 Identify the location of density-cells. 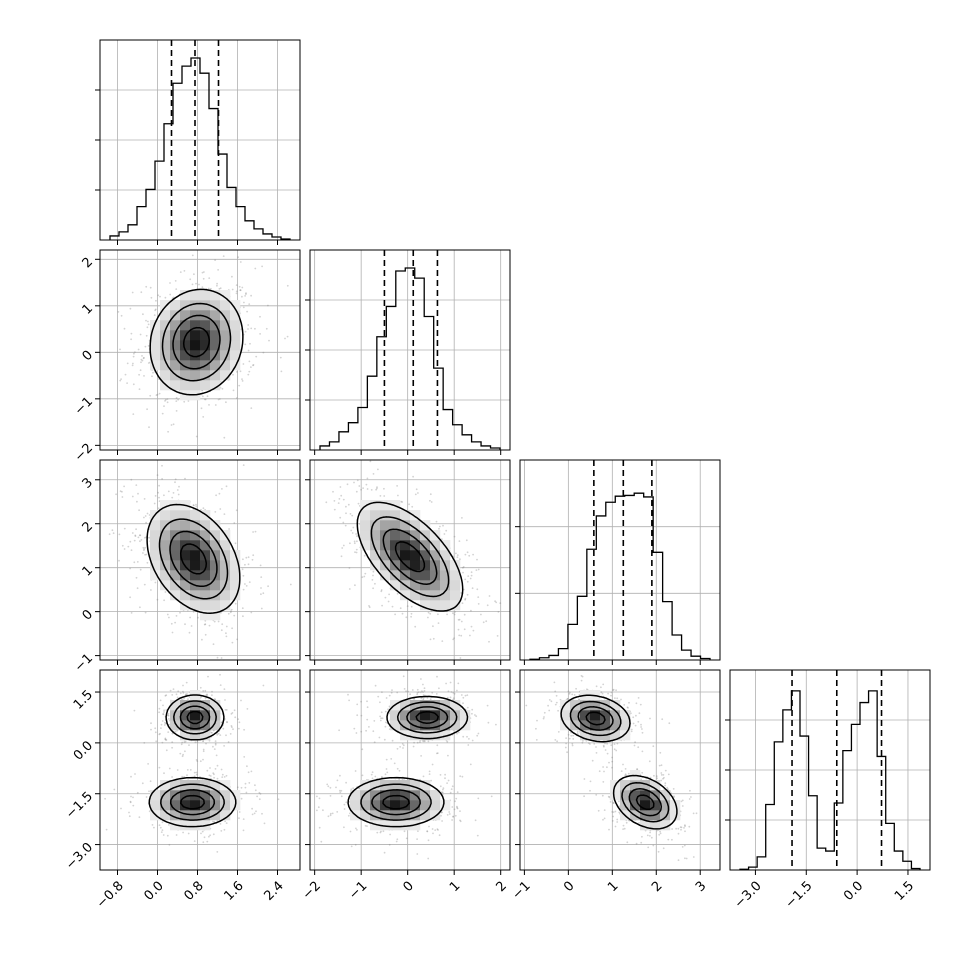
(195, 560).